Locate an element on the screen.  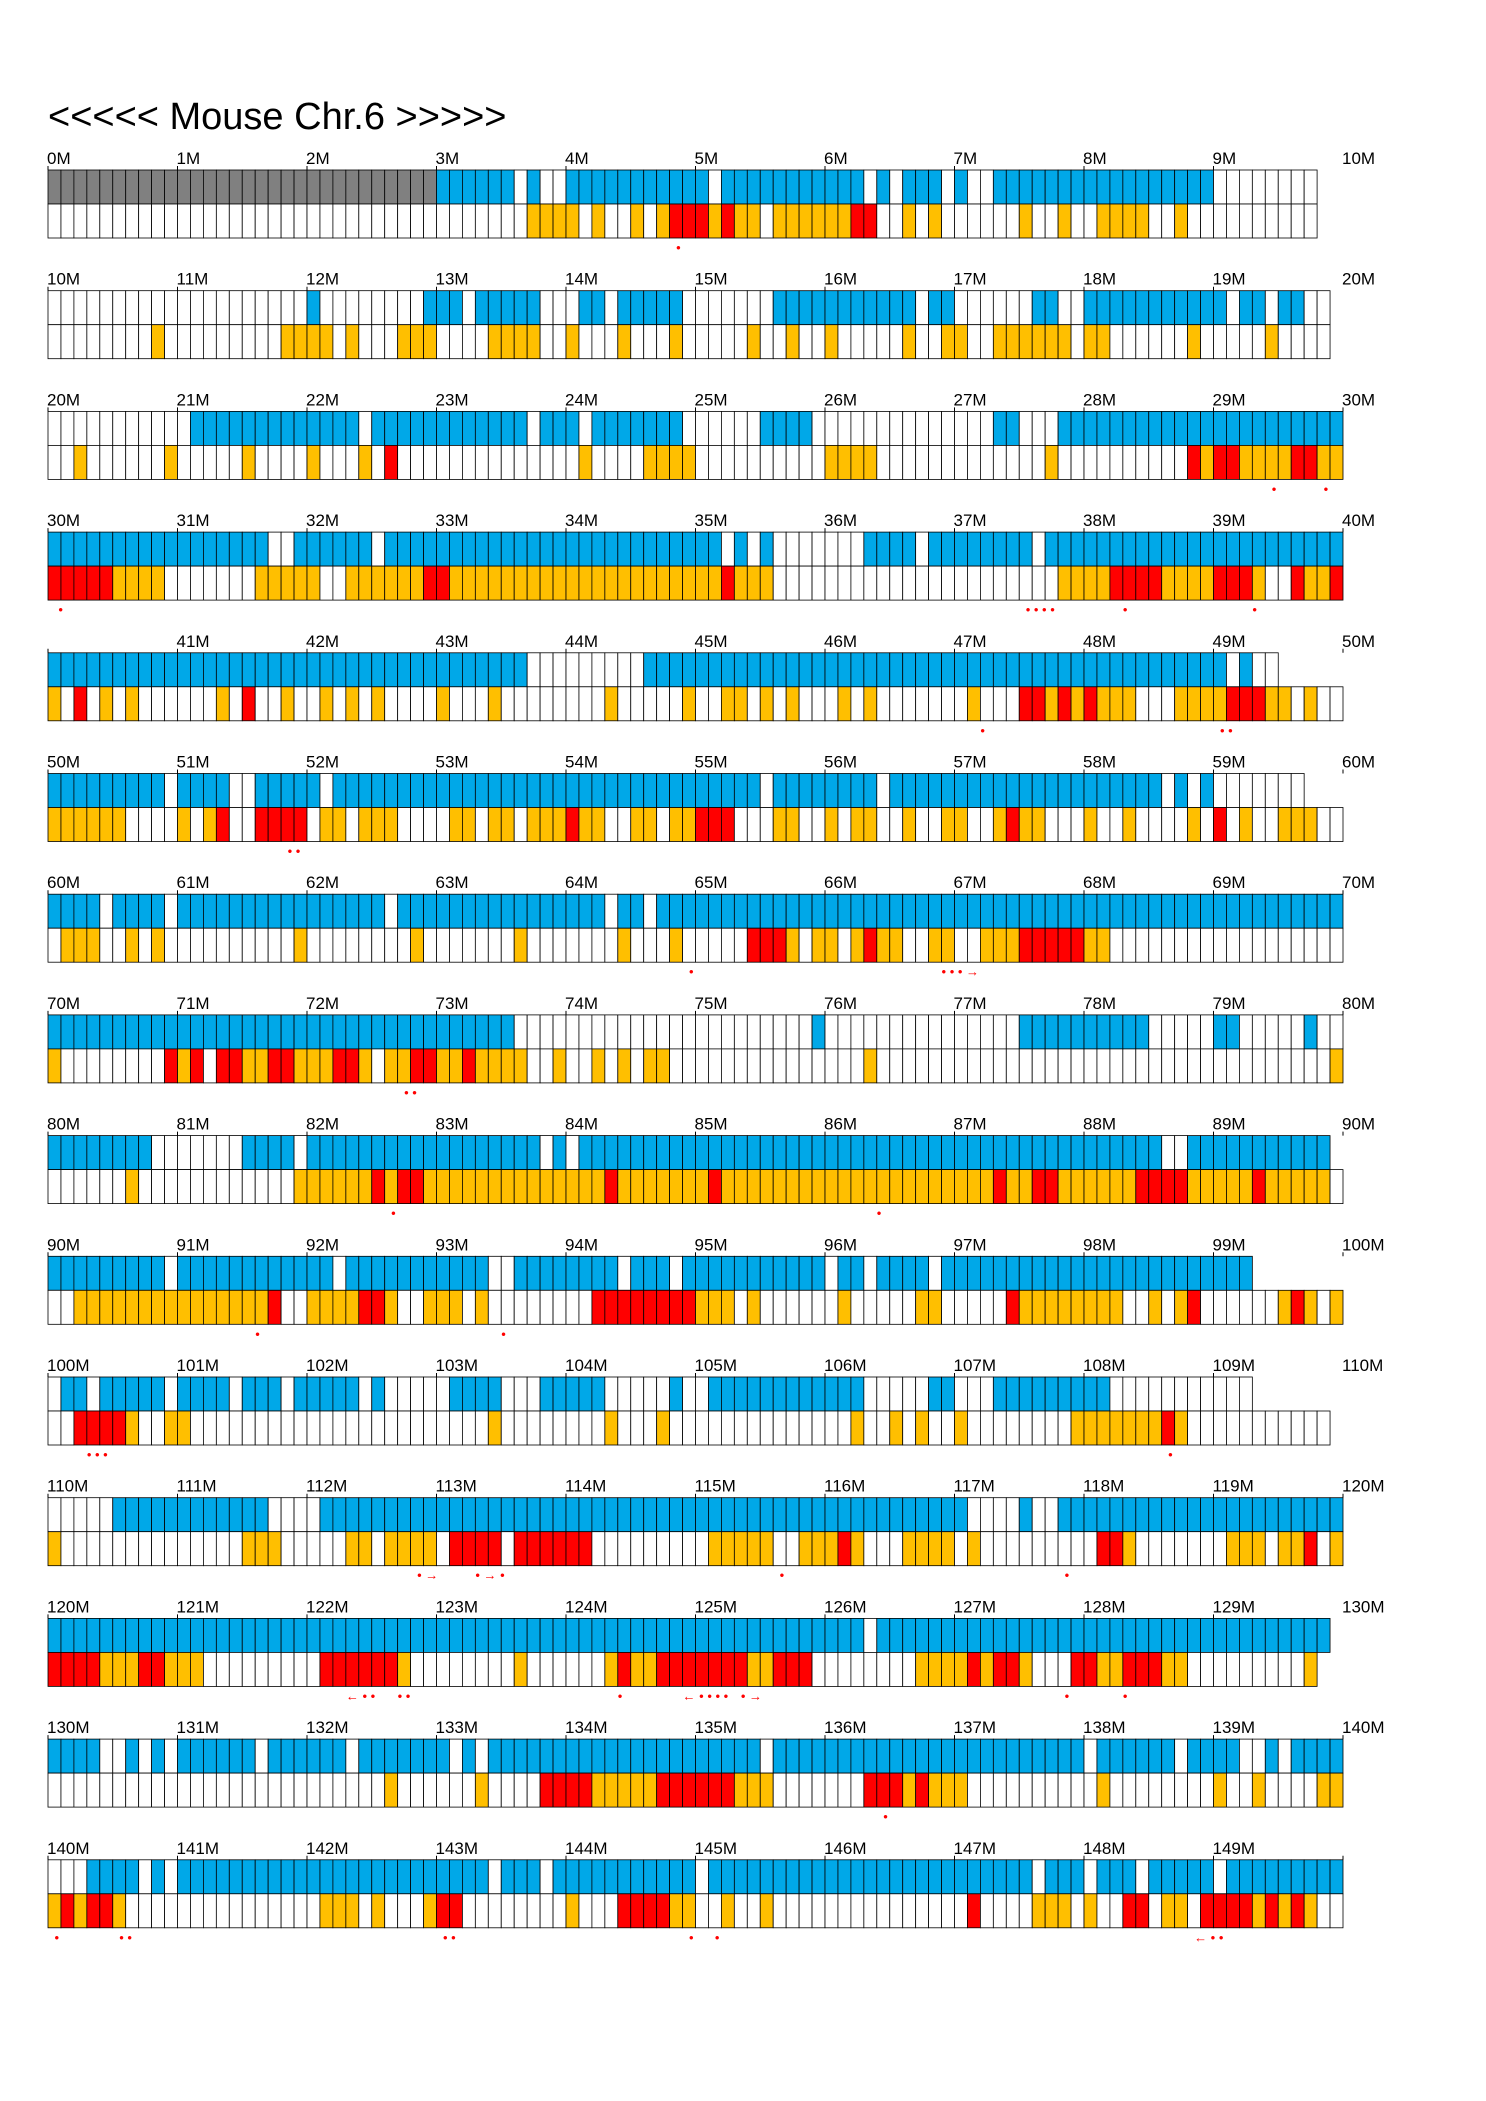
tick-label: 102M is located at coordinates (327, 1365).